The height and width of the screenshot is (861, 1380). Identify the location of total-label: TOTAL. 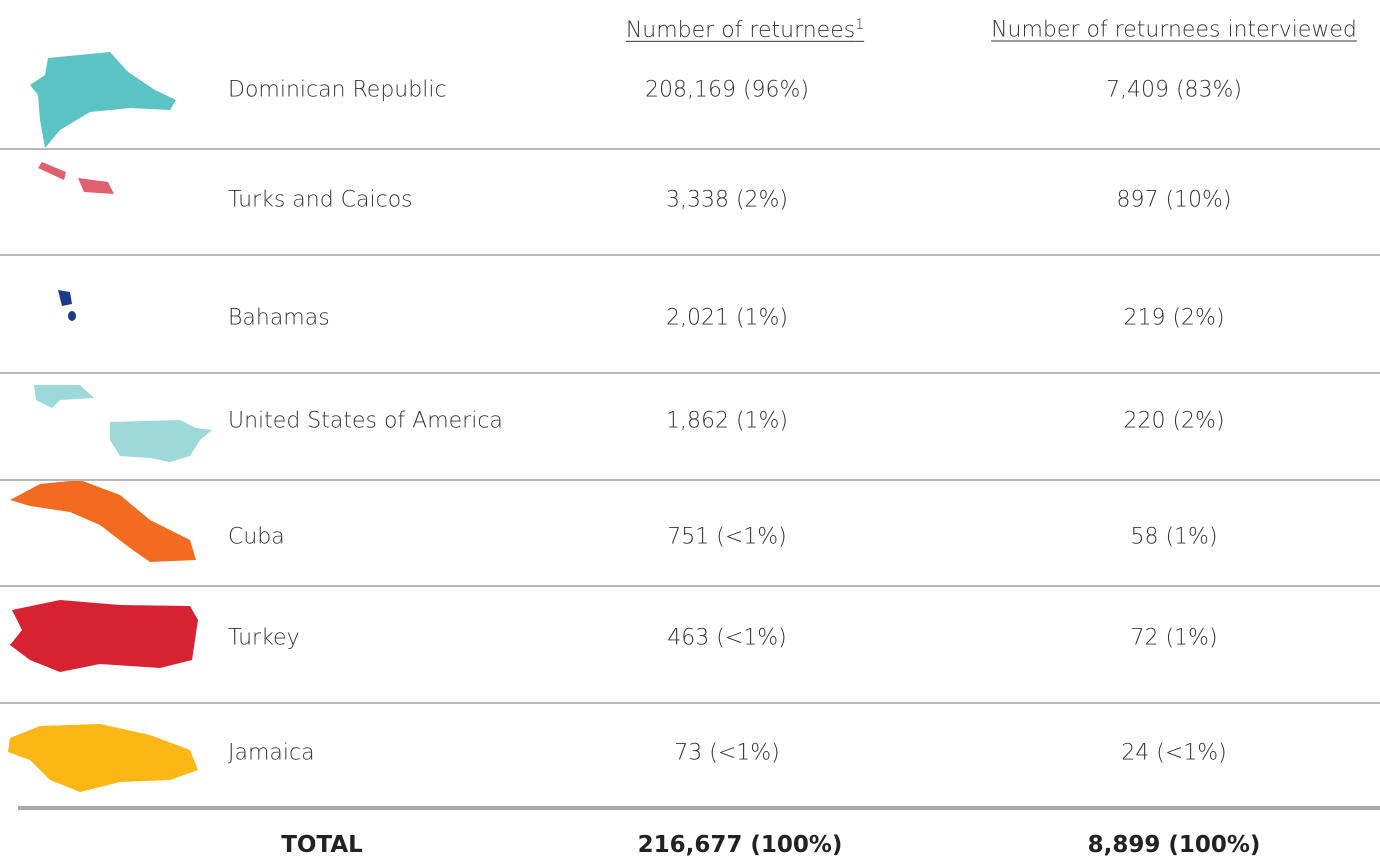
(322, 845).